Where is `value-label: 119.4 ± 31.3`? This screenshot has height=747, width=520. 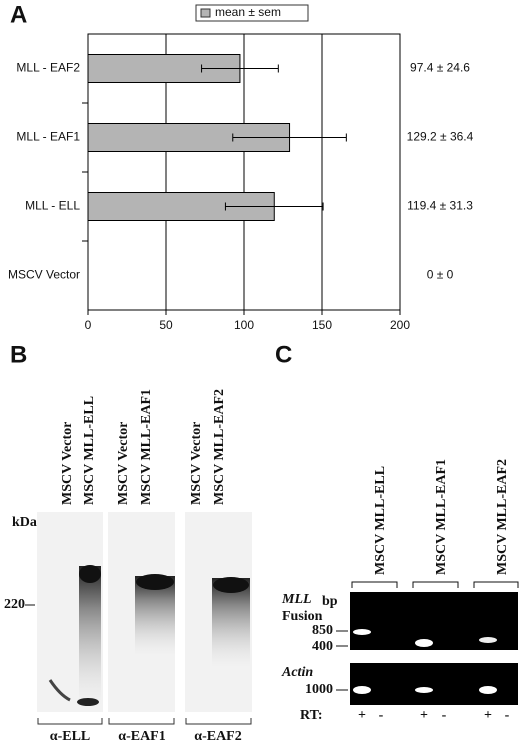
value-label: 119.4 ± 31.3 is located at coordinates (440, 206).